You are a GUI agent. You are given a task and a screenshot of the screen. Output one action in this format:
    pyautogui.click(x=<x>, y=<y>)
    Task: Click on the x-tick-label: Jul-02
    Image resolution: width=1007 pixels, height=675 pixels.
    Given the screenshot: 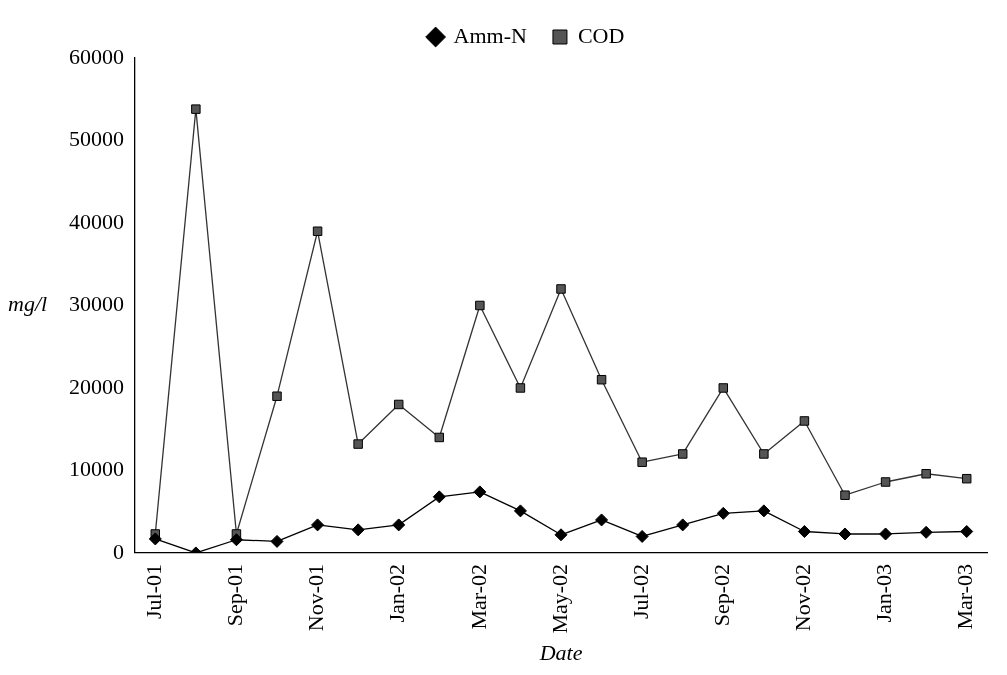 What is the action you would take?
    pyautogui.click(x=640, y=591)
    